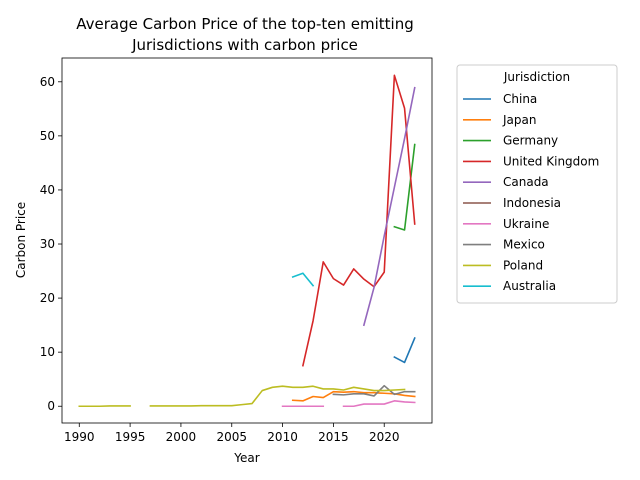 The height and width of the screenshot is (480, 640). What do you see at coordinates (529, 286) in the screenshot?
I see `legend-label: Australia` at bounding box center [529, 286].